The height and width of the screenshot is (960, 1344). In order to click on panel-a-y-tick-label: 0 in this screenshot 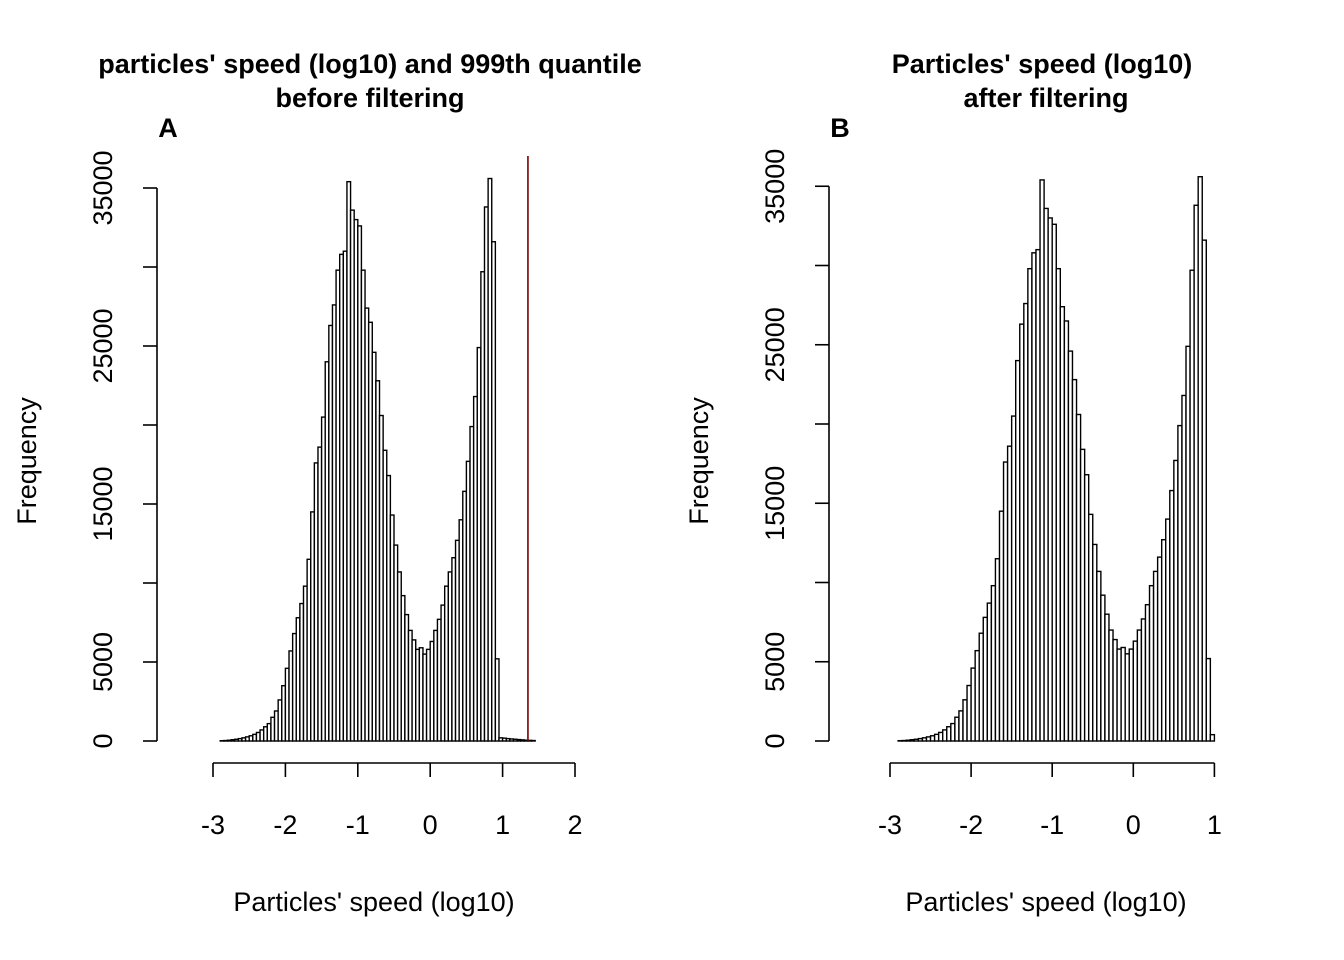, I will do `click(103, 740)`.